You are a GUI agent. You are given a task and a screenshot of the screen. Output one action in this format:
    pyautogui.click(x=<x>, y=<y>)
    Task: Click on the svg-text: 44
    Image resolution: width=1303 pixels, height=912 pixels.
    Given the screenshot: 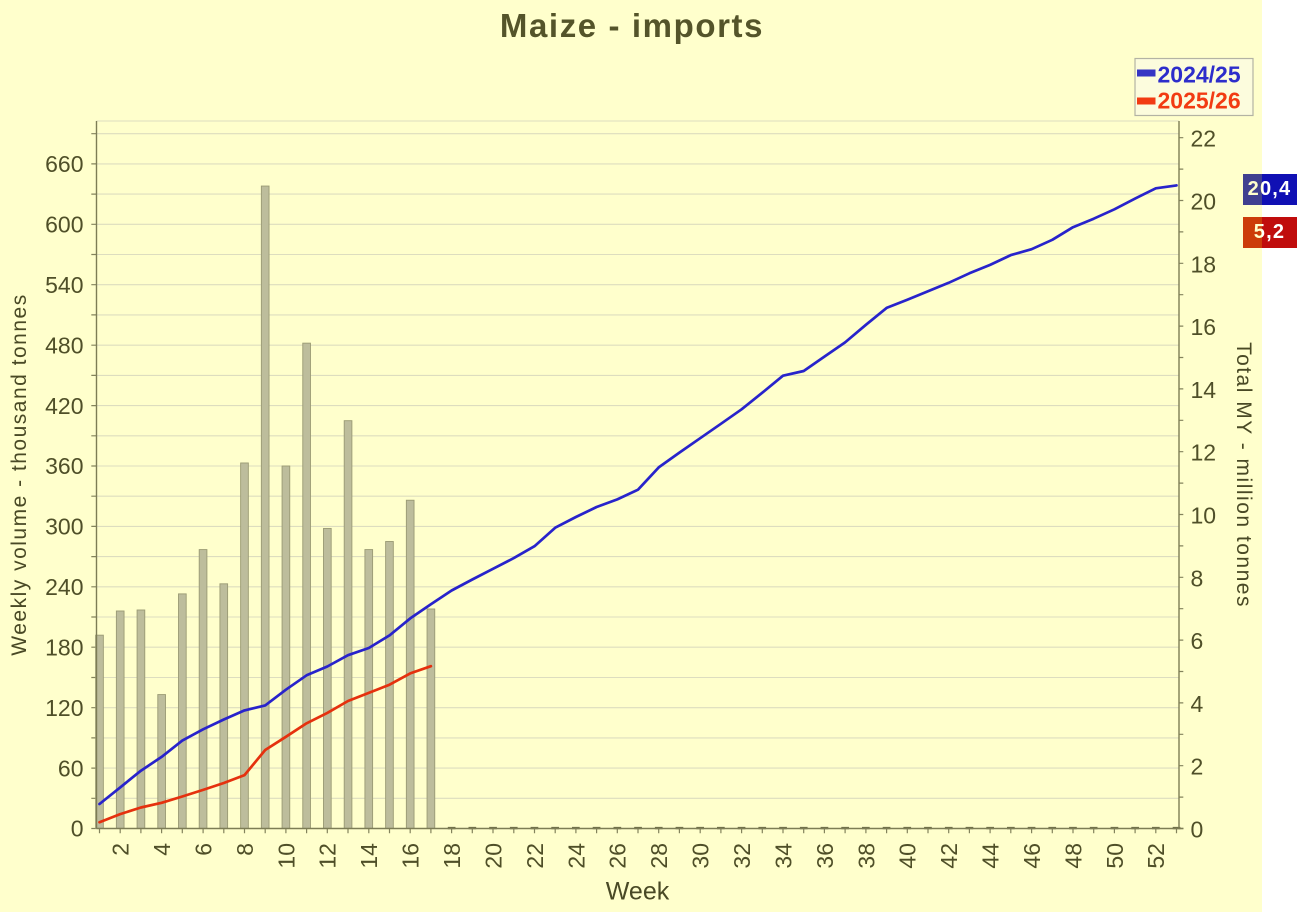 What is the action you would take?
    pyautogui.click(x=991, y=856)
    